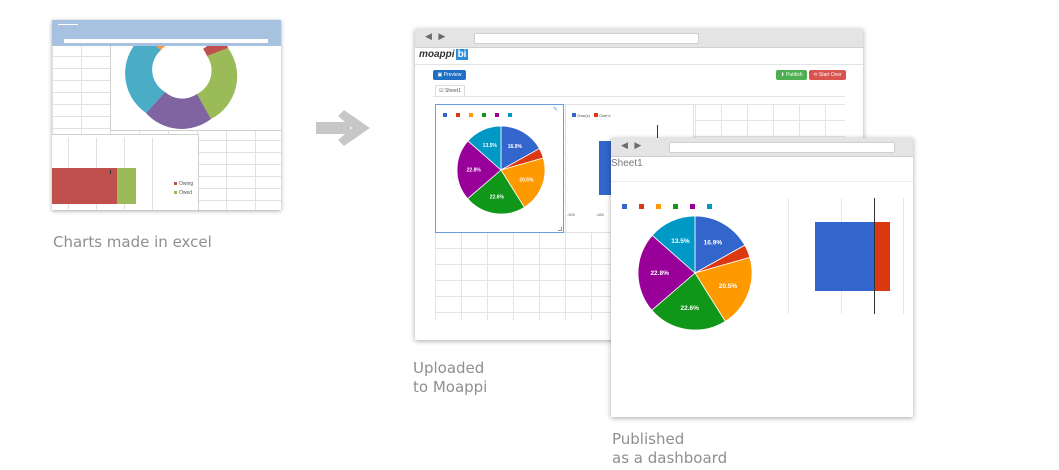 The width and height of the screenshot is (1059, 470). Describe the element at coordinates (444, 54) in the screenshot. I see `moappi-logo: moappi bi` at that location.